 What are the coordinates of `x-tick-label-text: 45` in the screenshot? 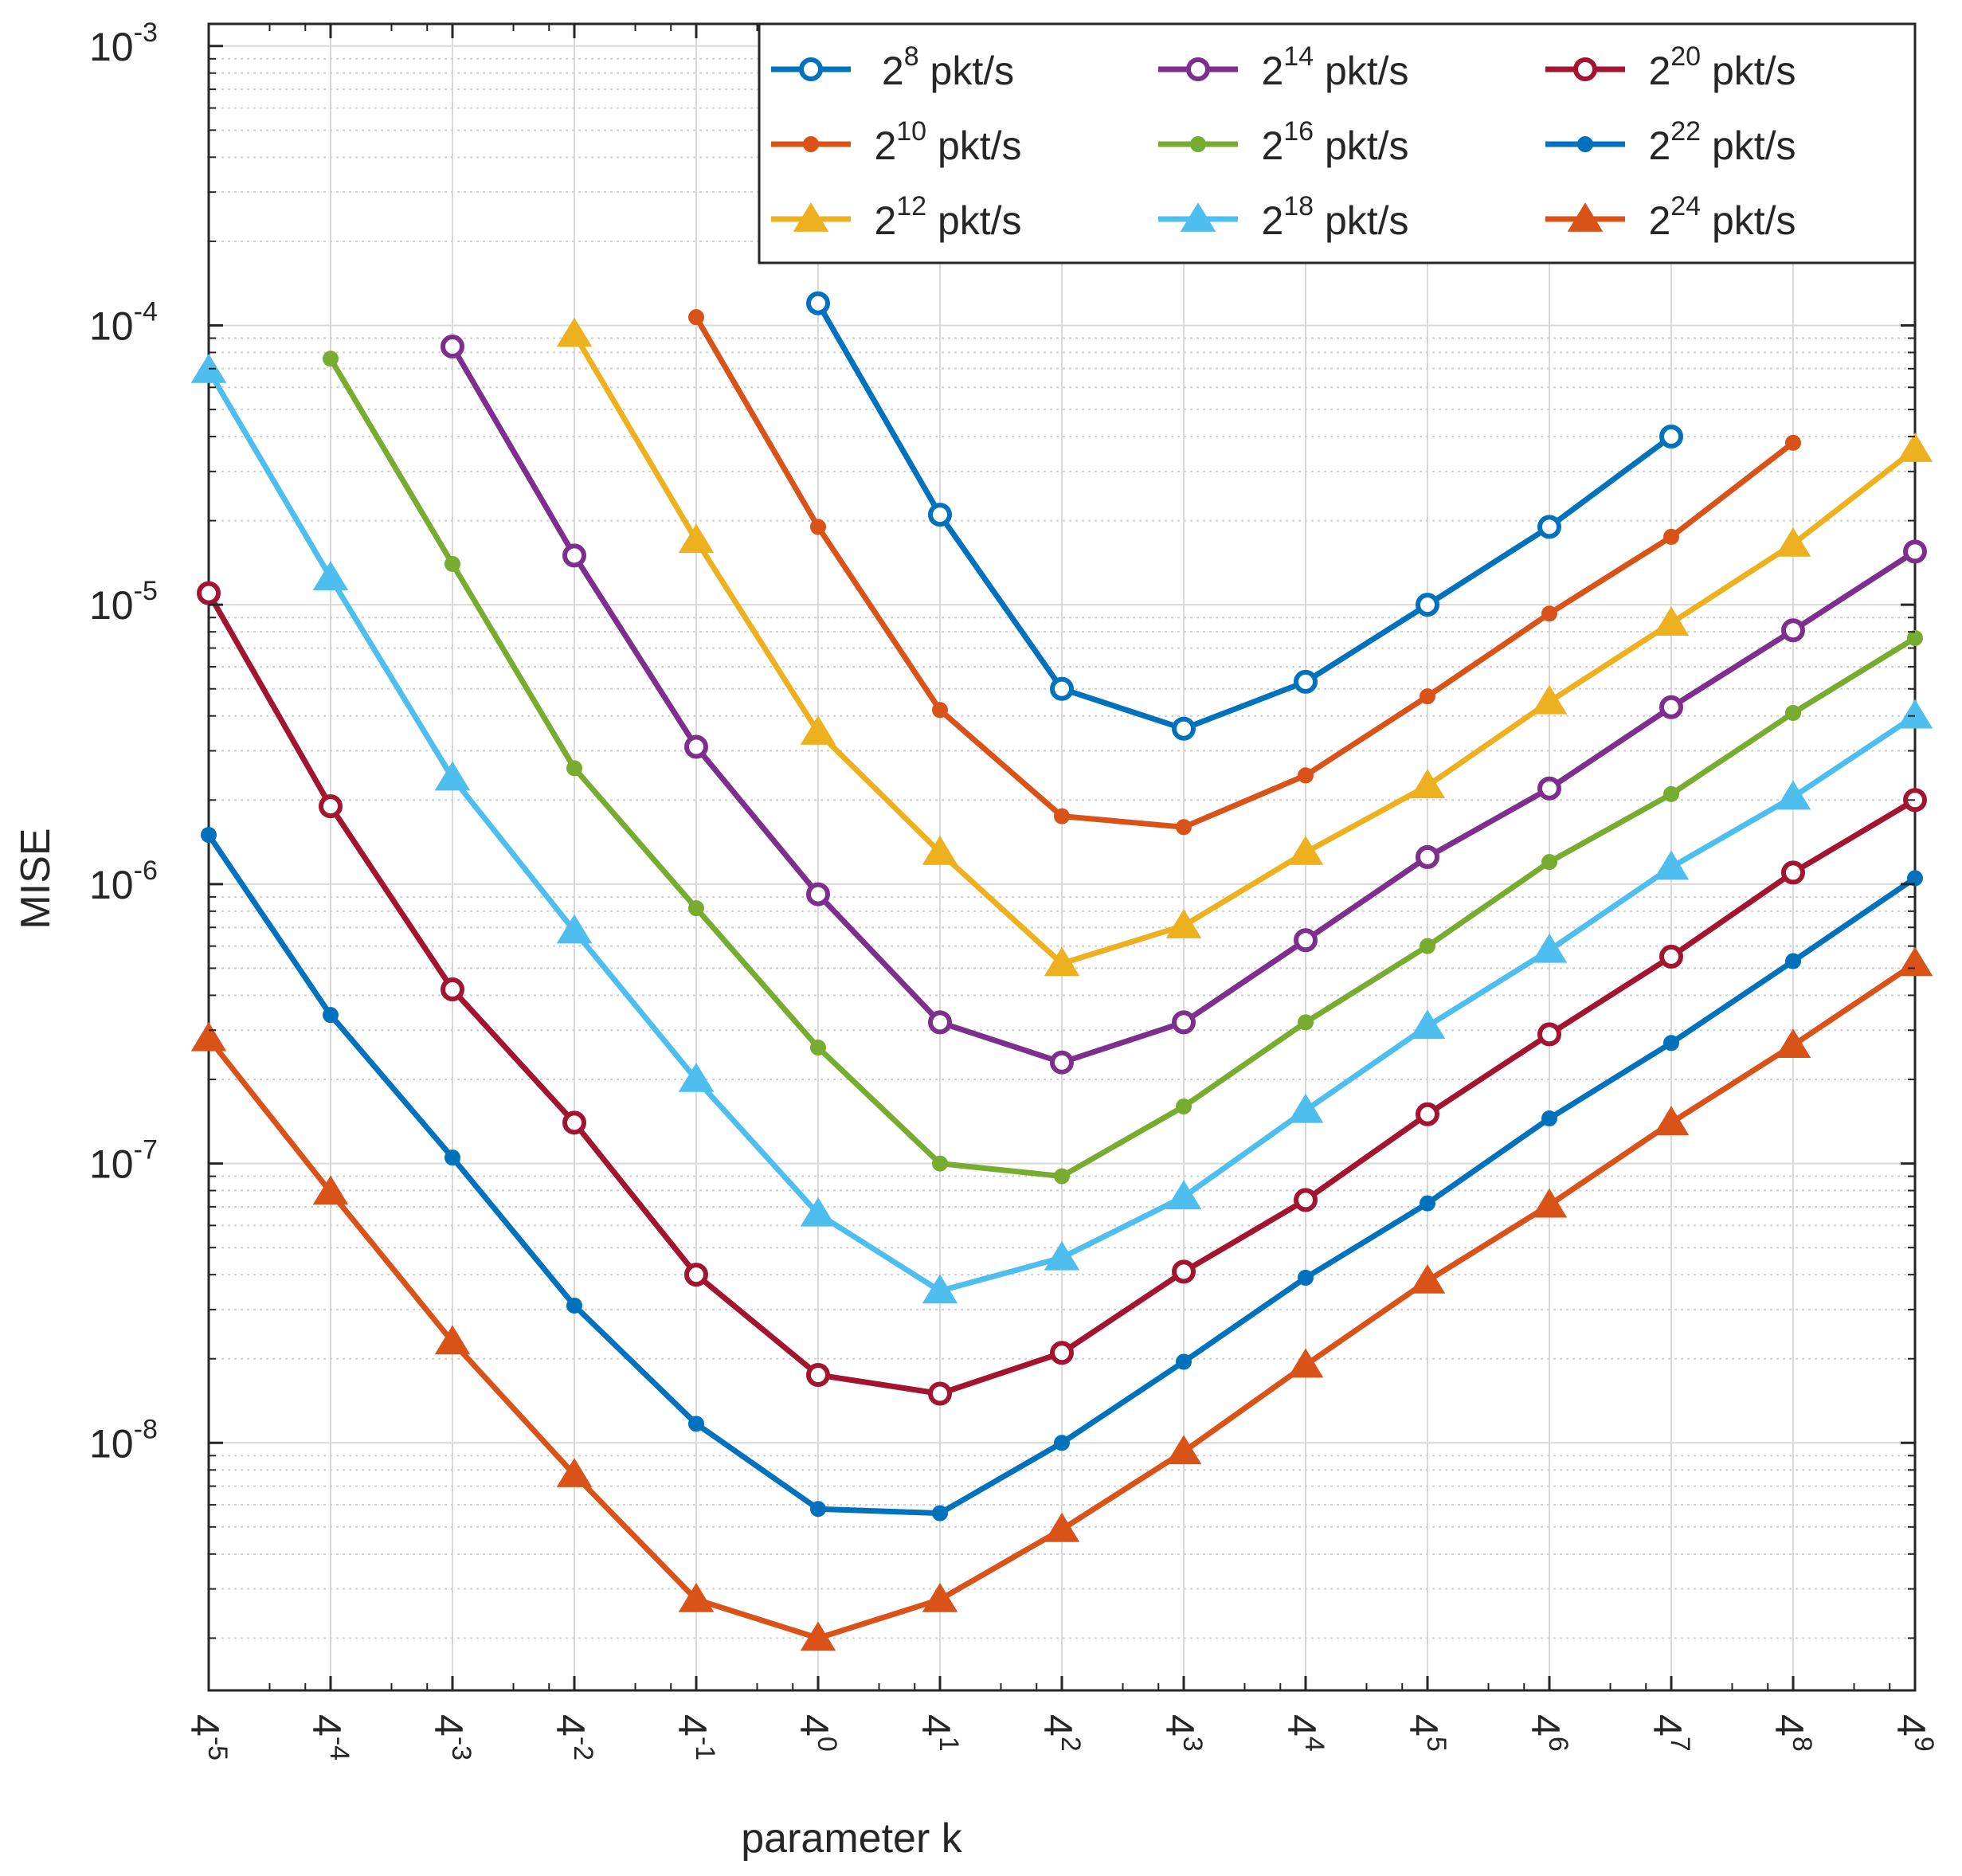 It's located at (1426, 1733).